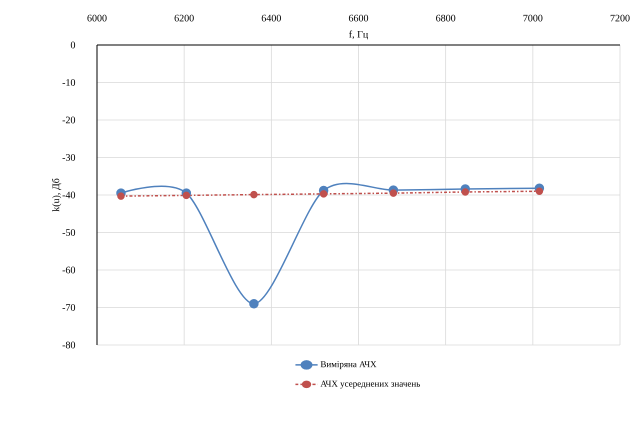  I want to click on y-tick-label: -30, so click(69, 157).